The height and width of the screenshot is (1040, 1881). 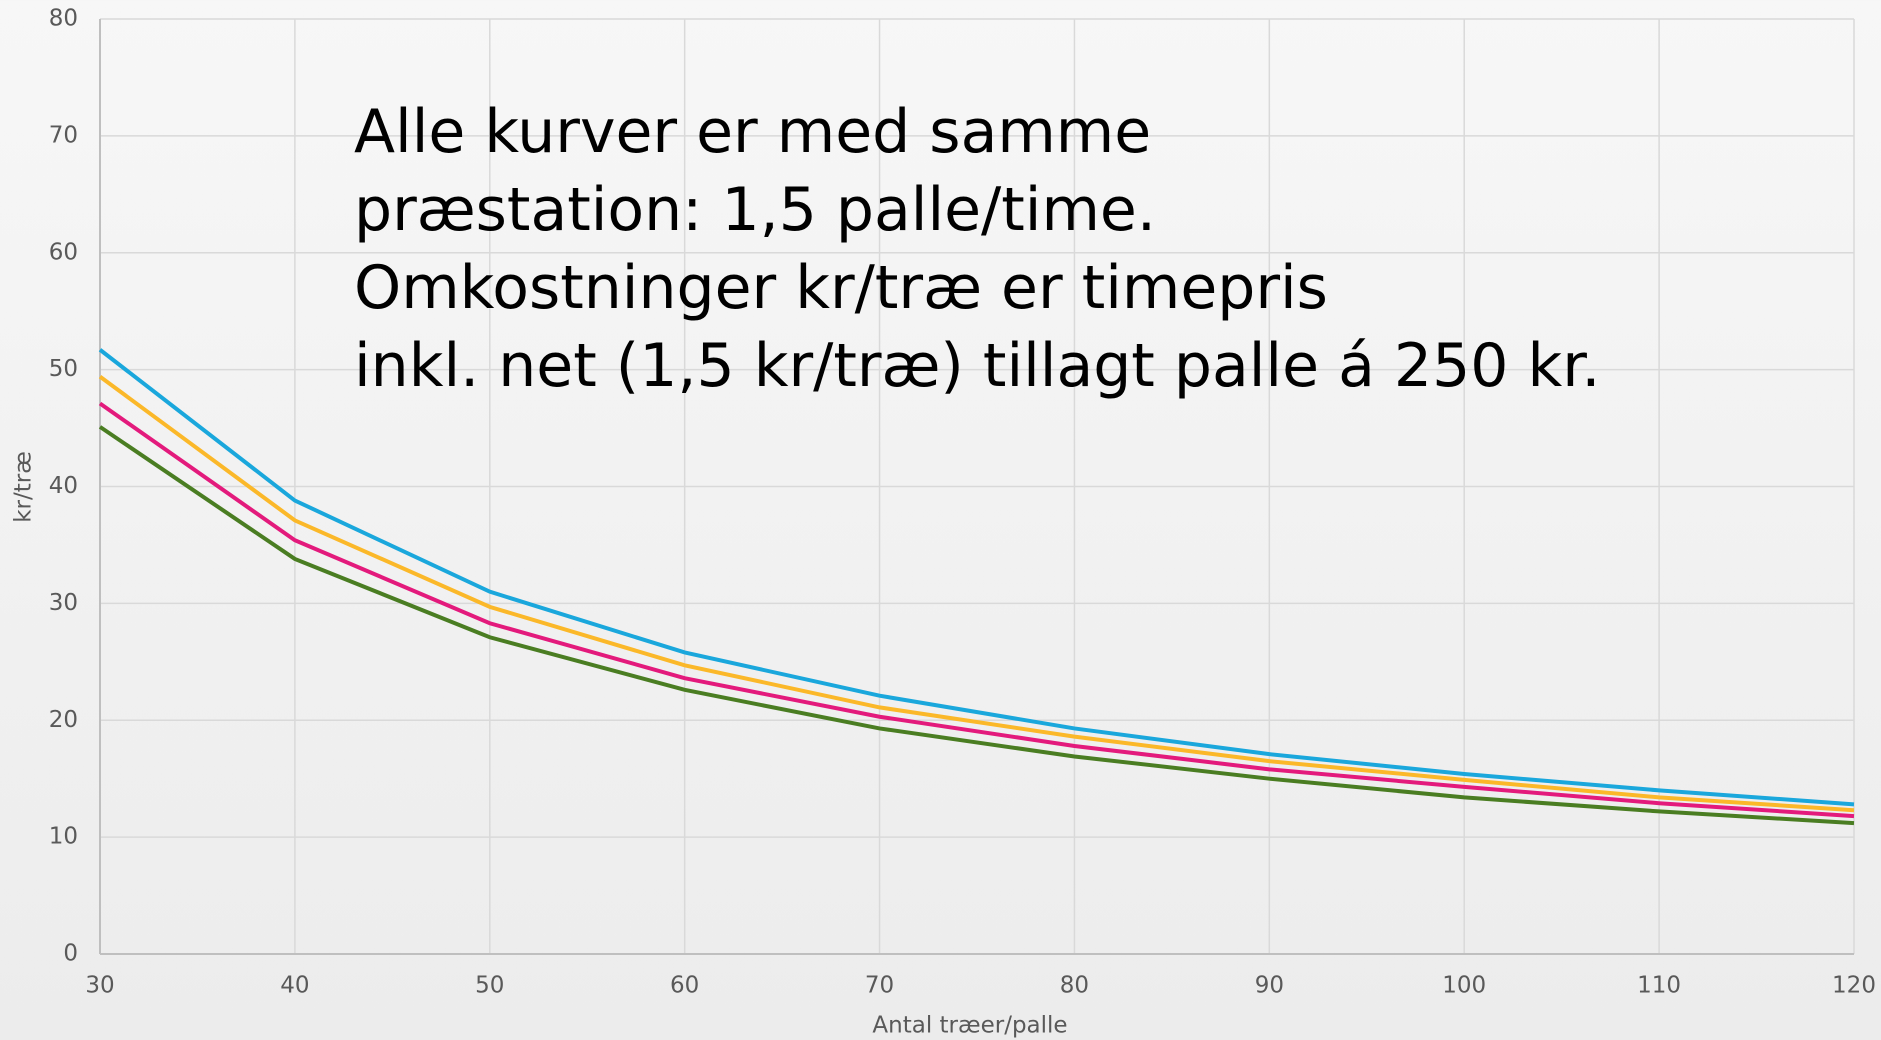 I want to click on annotation: Omkostninger kr/træ er timepris, so click(x=841, y=288).